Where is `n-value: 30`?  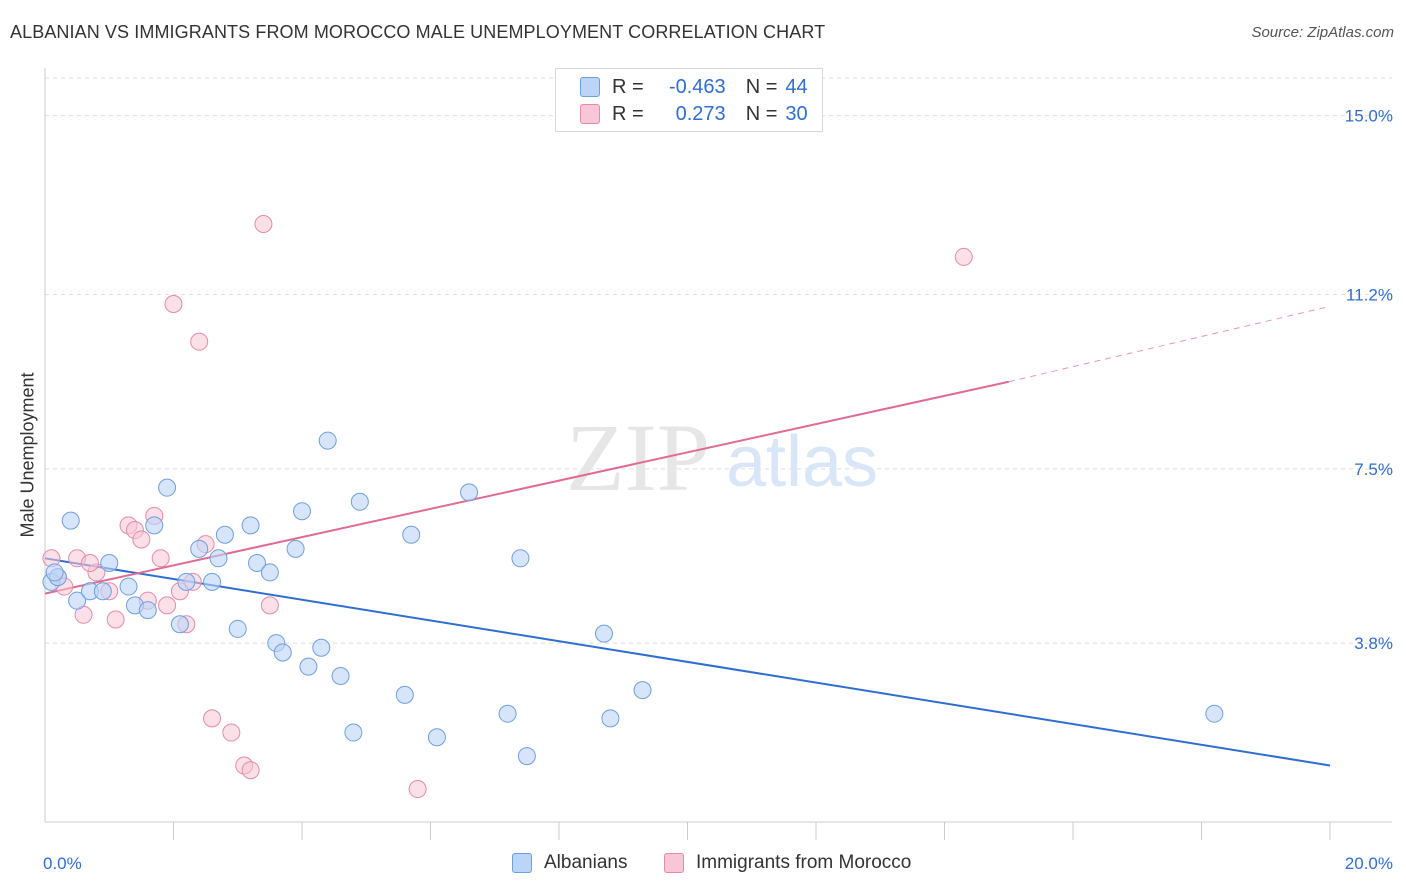
n-value: 30 is located at coordinates (796, 113).